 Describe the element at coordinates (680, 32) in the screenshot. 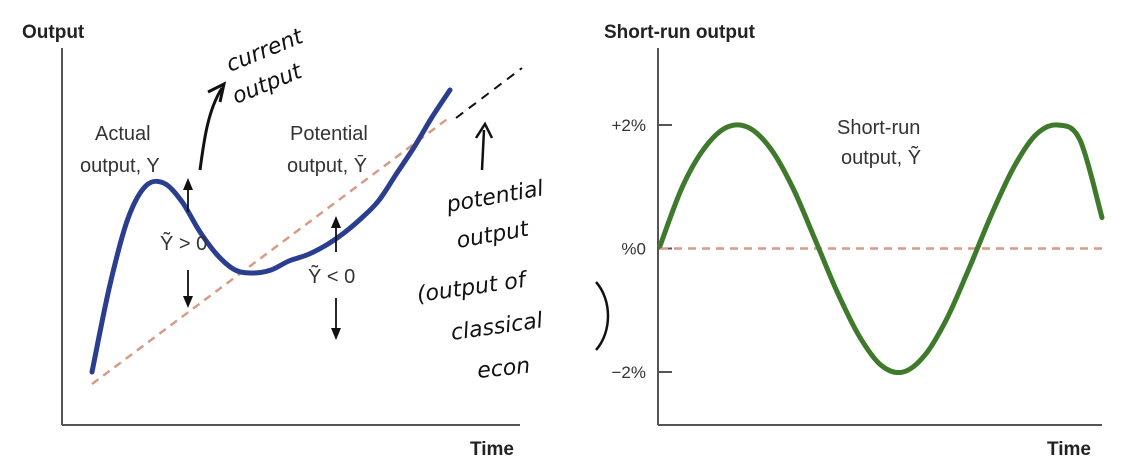

I see `right-y-axis-title: Short-run output` at that location.